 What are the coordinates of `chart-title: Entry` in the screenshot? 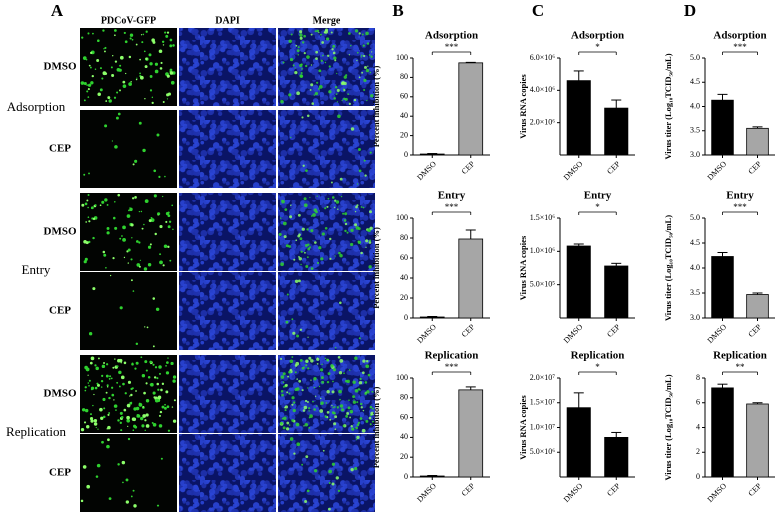 It's located at (598, 196).